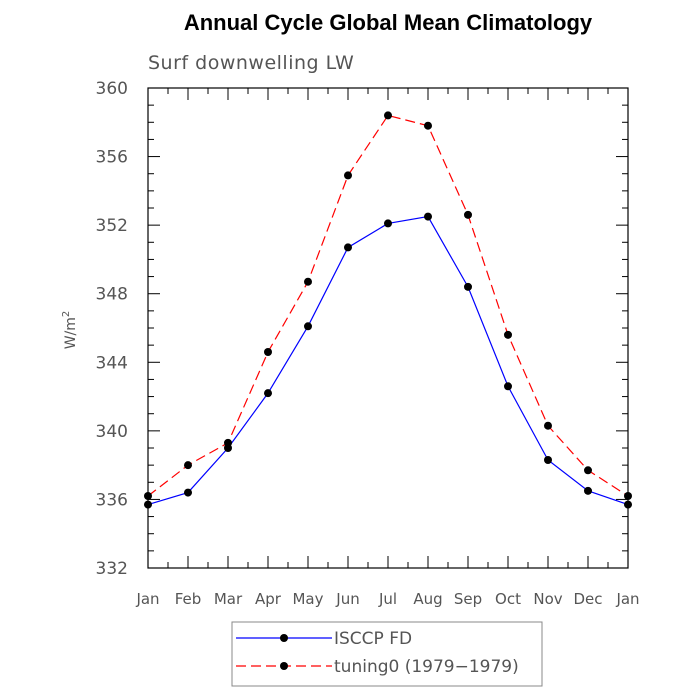 The height and width of the screenshot is (700, 700). I want to click on legend: ISCCP FD tuning0 (1979−1979), so click(387, 654).